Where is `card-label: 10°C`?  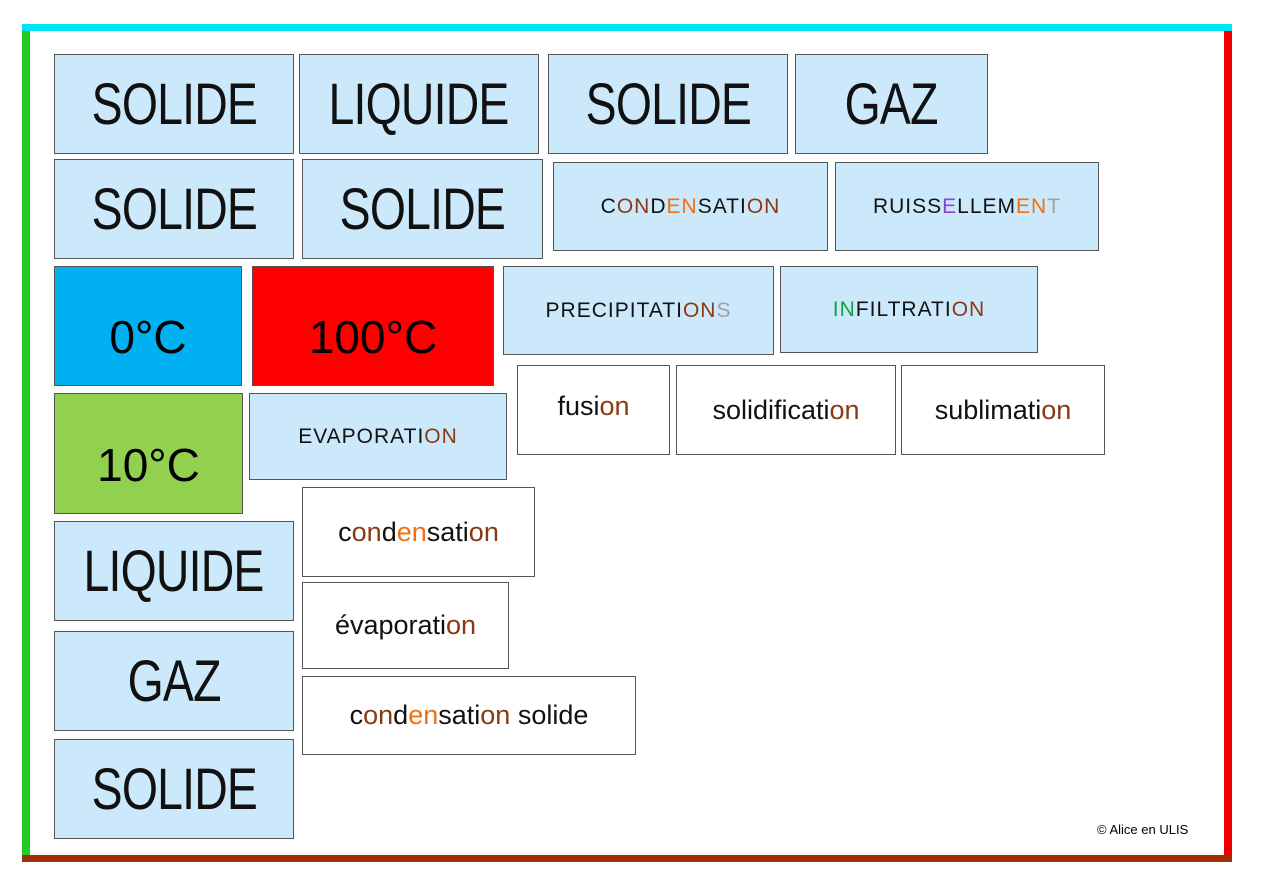
card-label: 10°C is located at coordinates (148, 465).